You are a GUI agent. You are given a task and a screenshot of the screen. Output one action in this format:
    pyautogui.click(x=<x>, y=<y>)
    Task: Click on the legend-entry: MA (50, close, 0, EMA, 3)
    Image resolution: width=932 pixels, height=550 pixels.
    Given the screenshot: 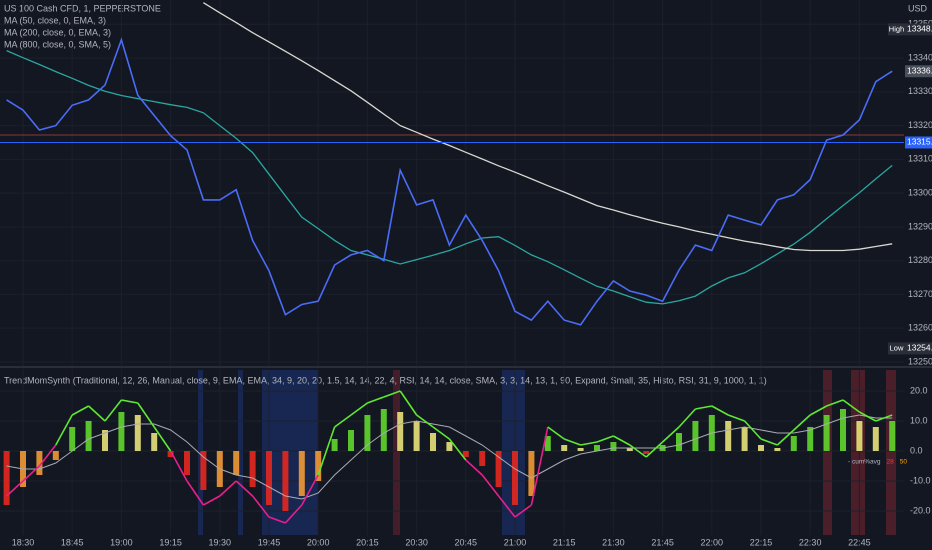 What is the action you would take?
    pyautogui.click(x=55, y=20)
    